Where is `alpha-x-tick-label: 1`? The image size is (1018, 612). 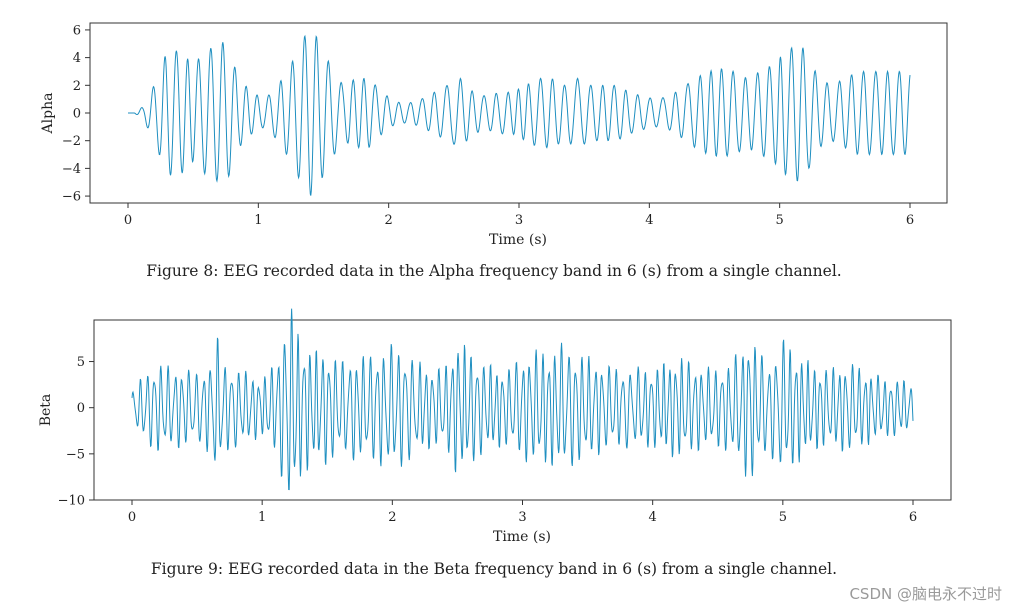
alpha-x-tick-label: 1 is located at coordinates (258, 220).